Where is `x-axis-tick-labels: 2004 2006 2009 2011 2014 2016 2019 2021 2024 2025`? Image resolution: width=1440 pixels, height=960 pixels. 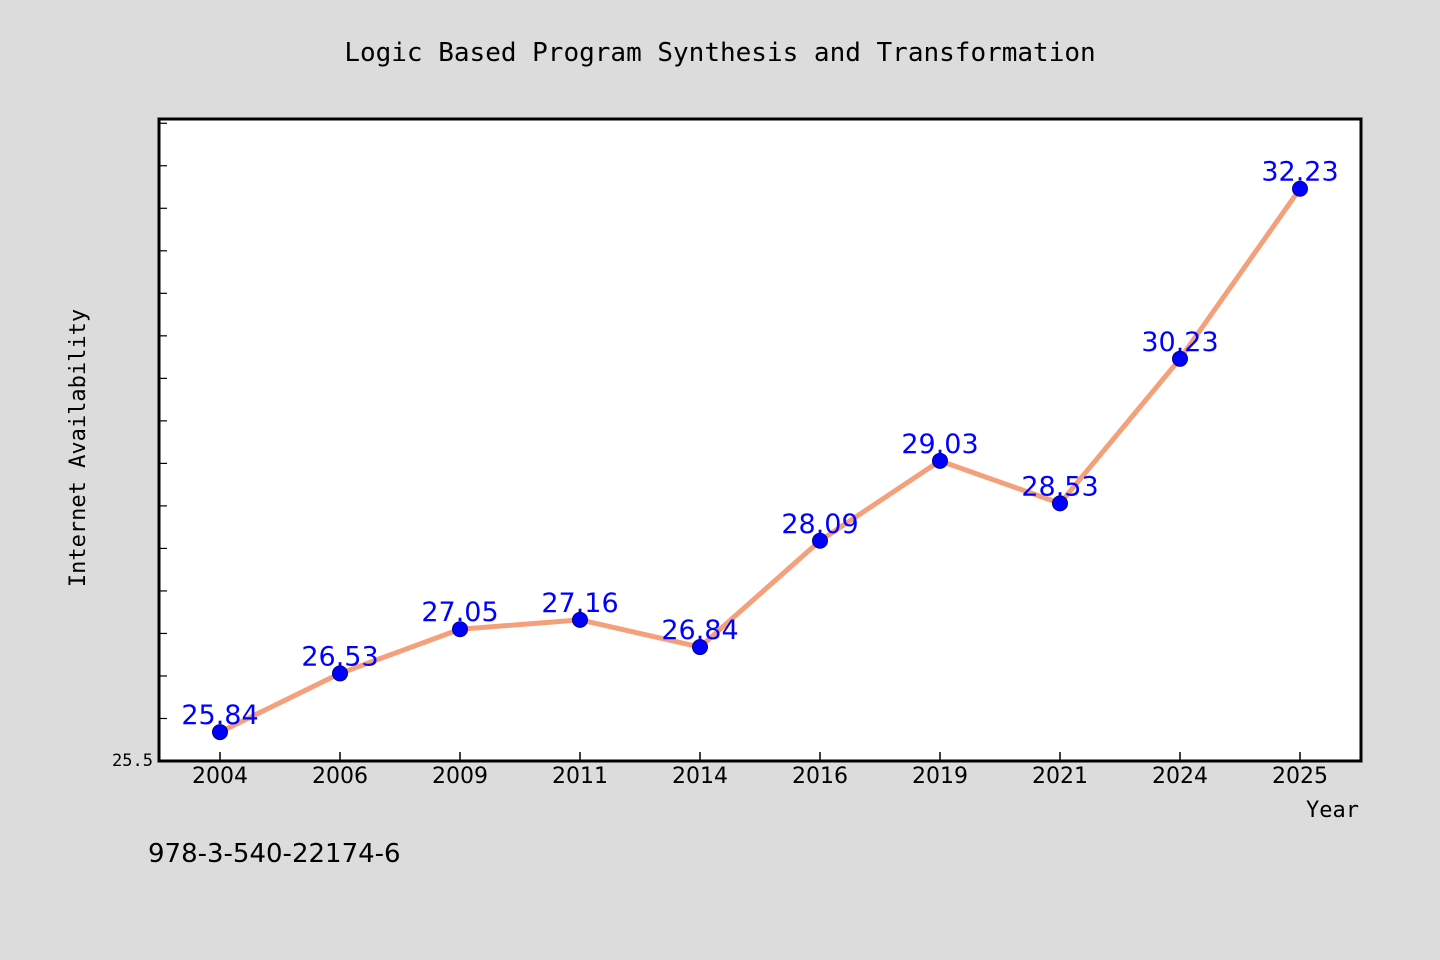
x-axis-tick-labels: 2004 2006 2009 2011 2014 2016 2019 2021 2024 2025 is located at coordinates (760, 776).